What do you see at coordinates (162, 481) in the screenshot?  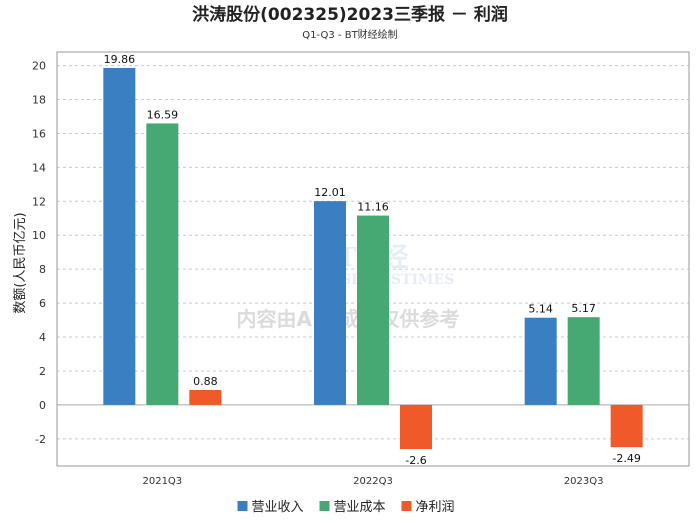 I see `category-label: 2021Q3` at bounding box center [162, 481].